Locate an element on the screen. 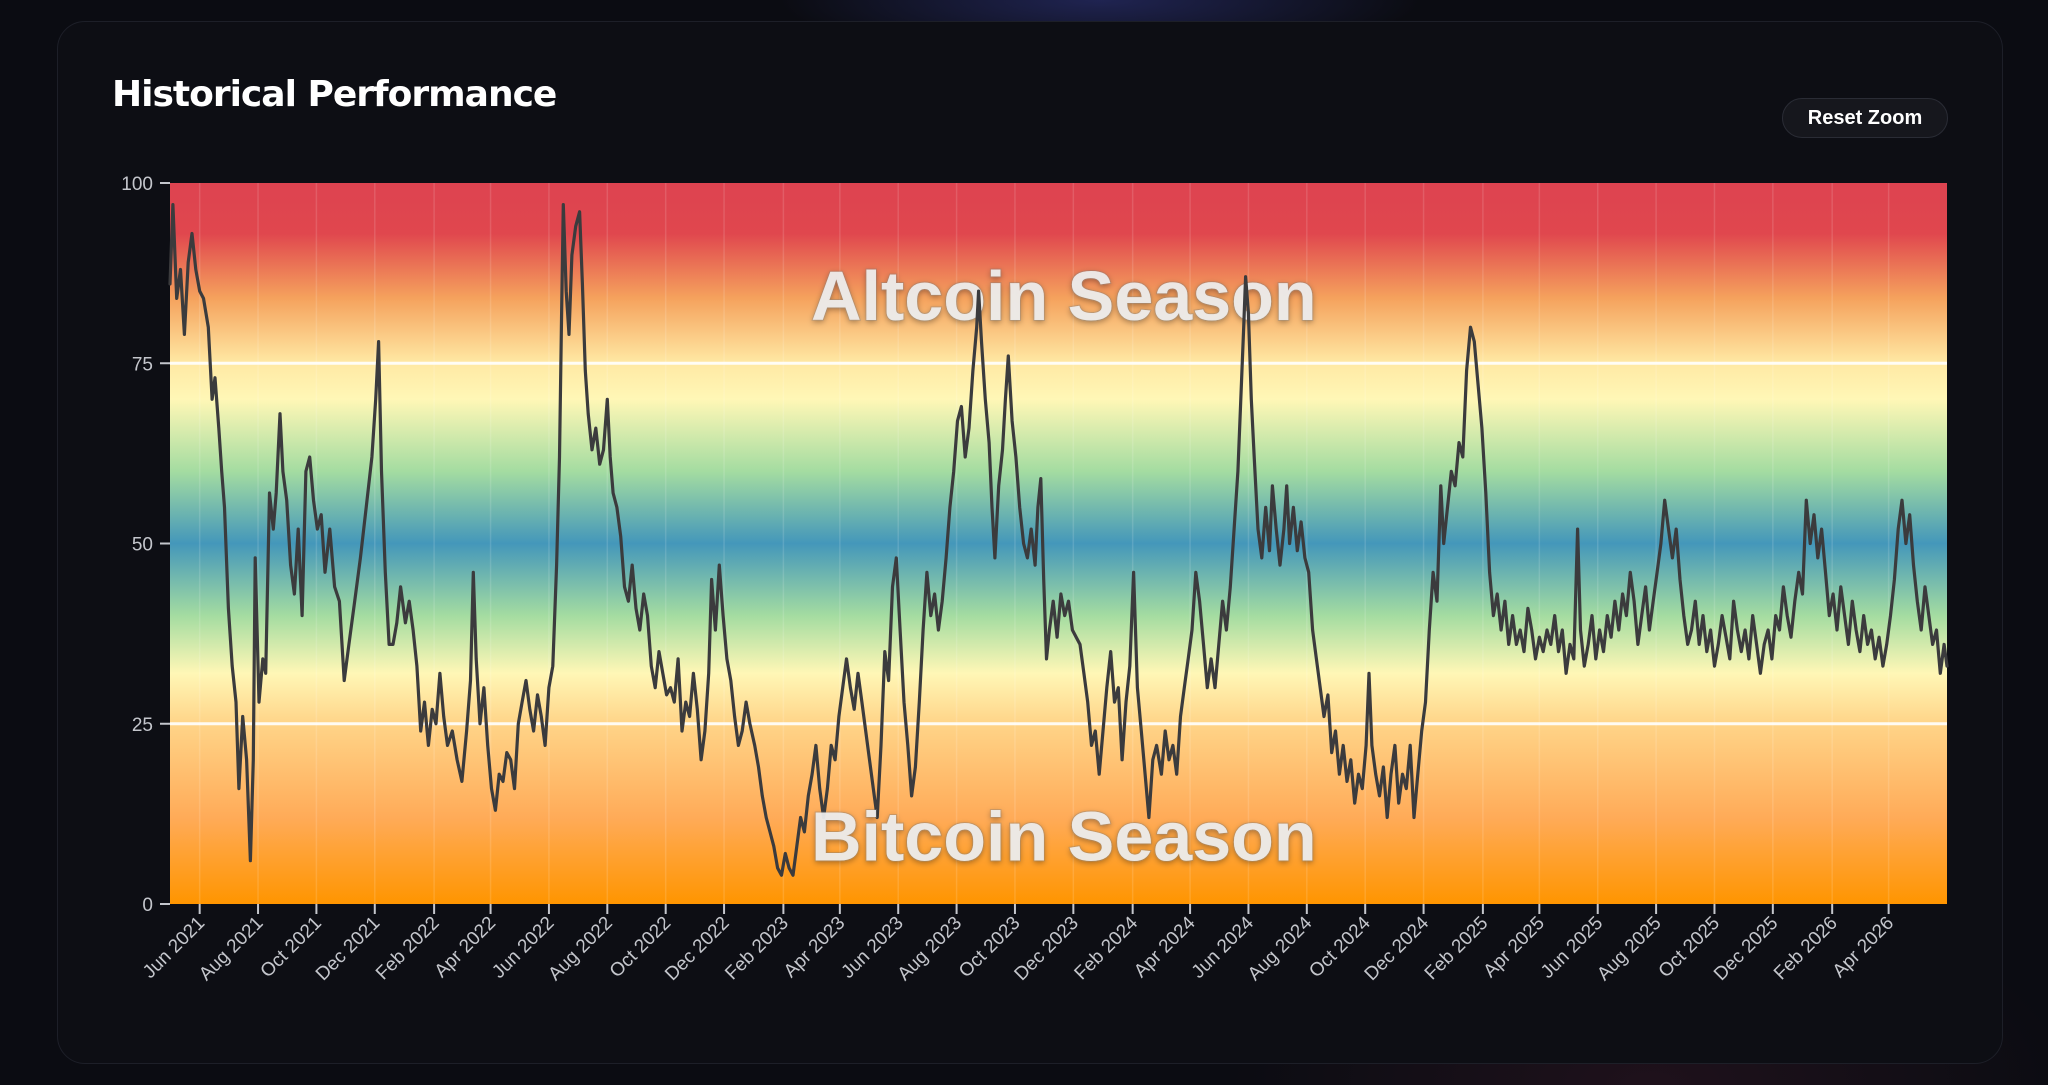  y-tick-label: 0 is located at coordinates (147, 905).